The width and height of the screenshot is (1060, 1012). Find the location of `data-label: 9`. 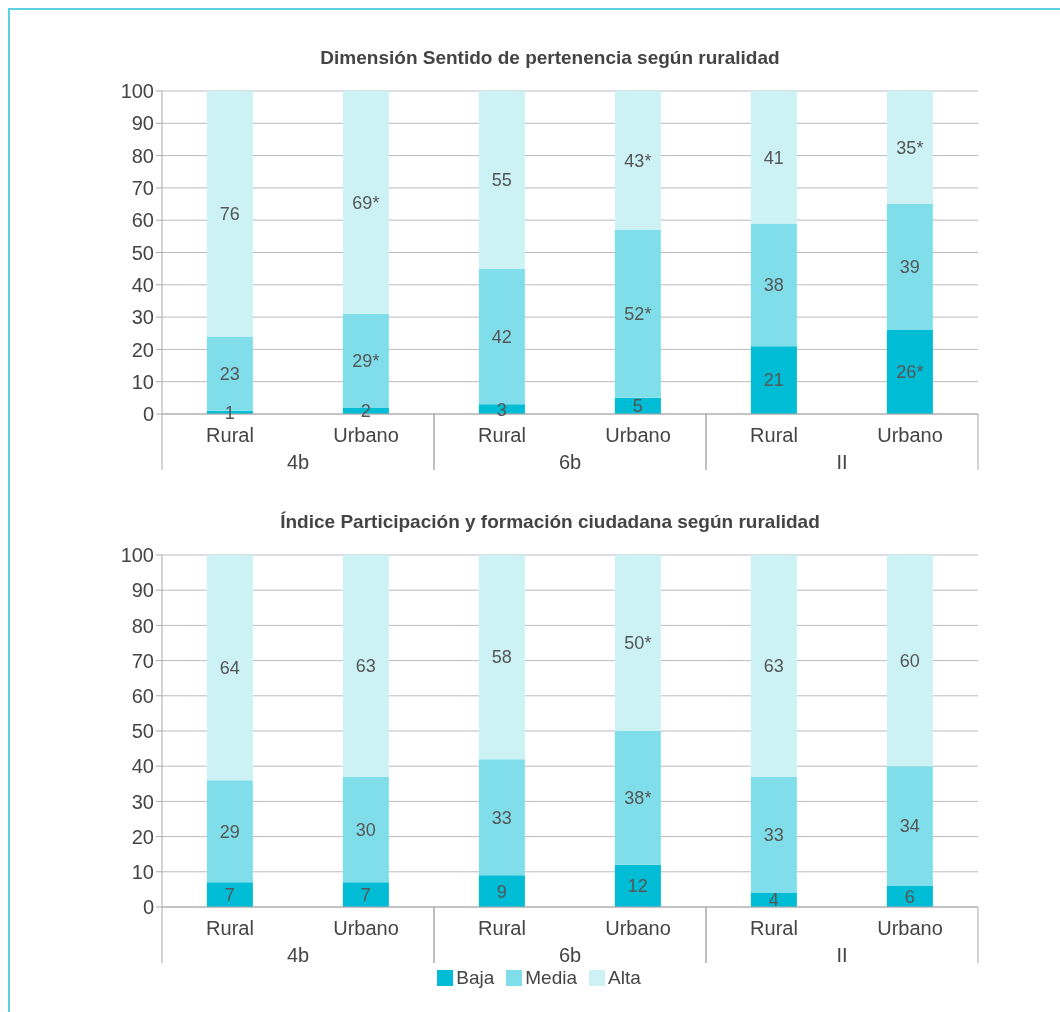

data-label: 9 is located at coordinates (501, 891).